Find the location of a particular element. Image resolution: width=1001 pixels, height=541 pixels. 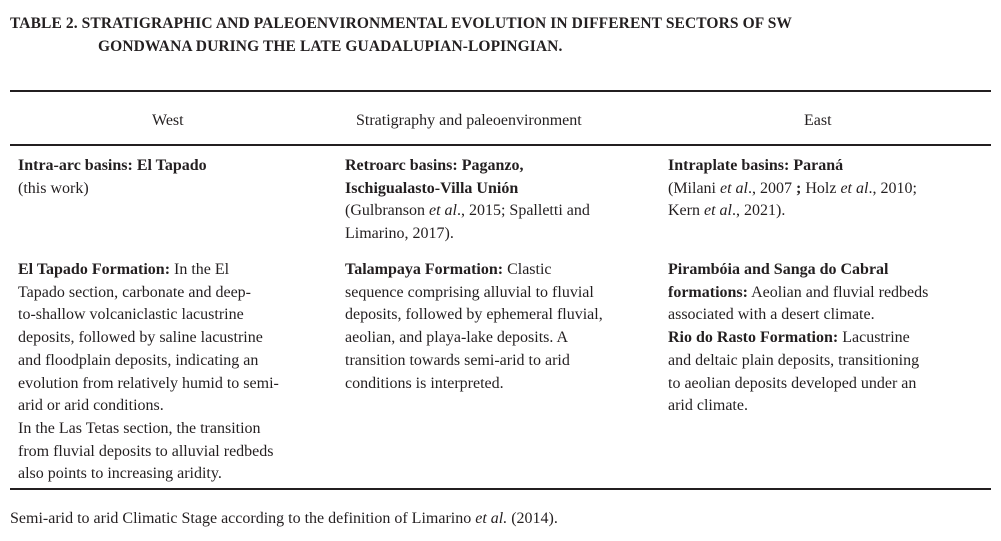

cell-line: Intra-arc basins: El Tapado is located at coordinates (112, 166).